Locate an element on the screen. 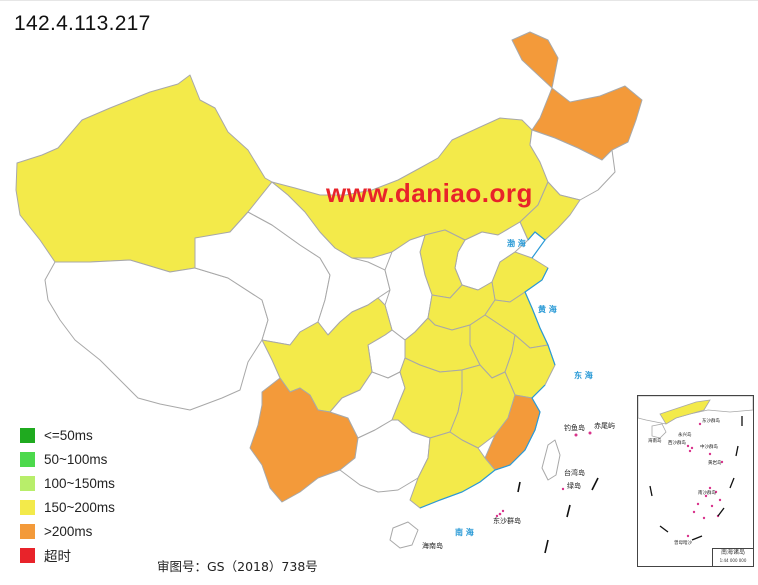  inset-label-xisha: 西沙群岛 is located at coordinates (677, 442).